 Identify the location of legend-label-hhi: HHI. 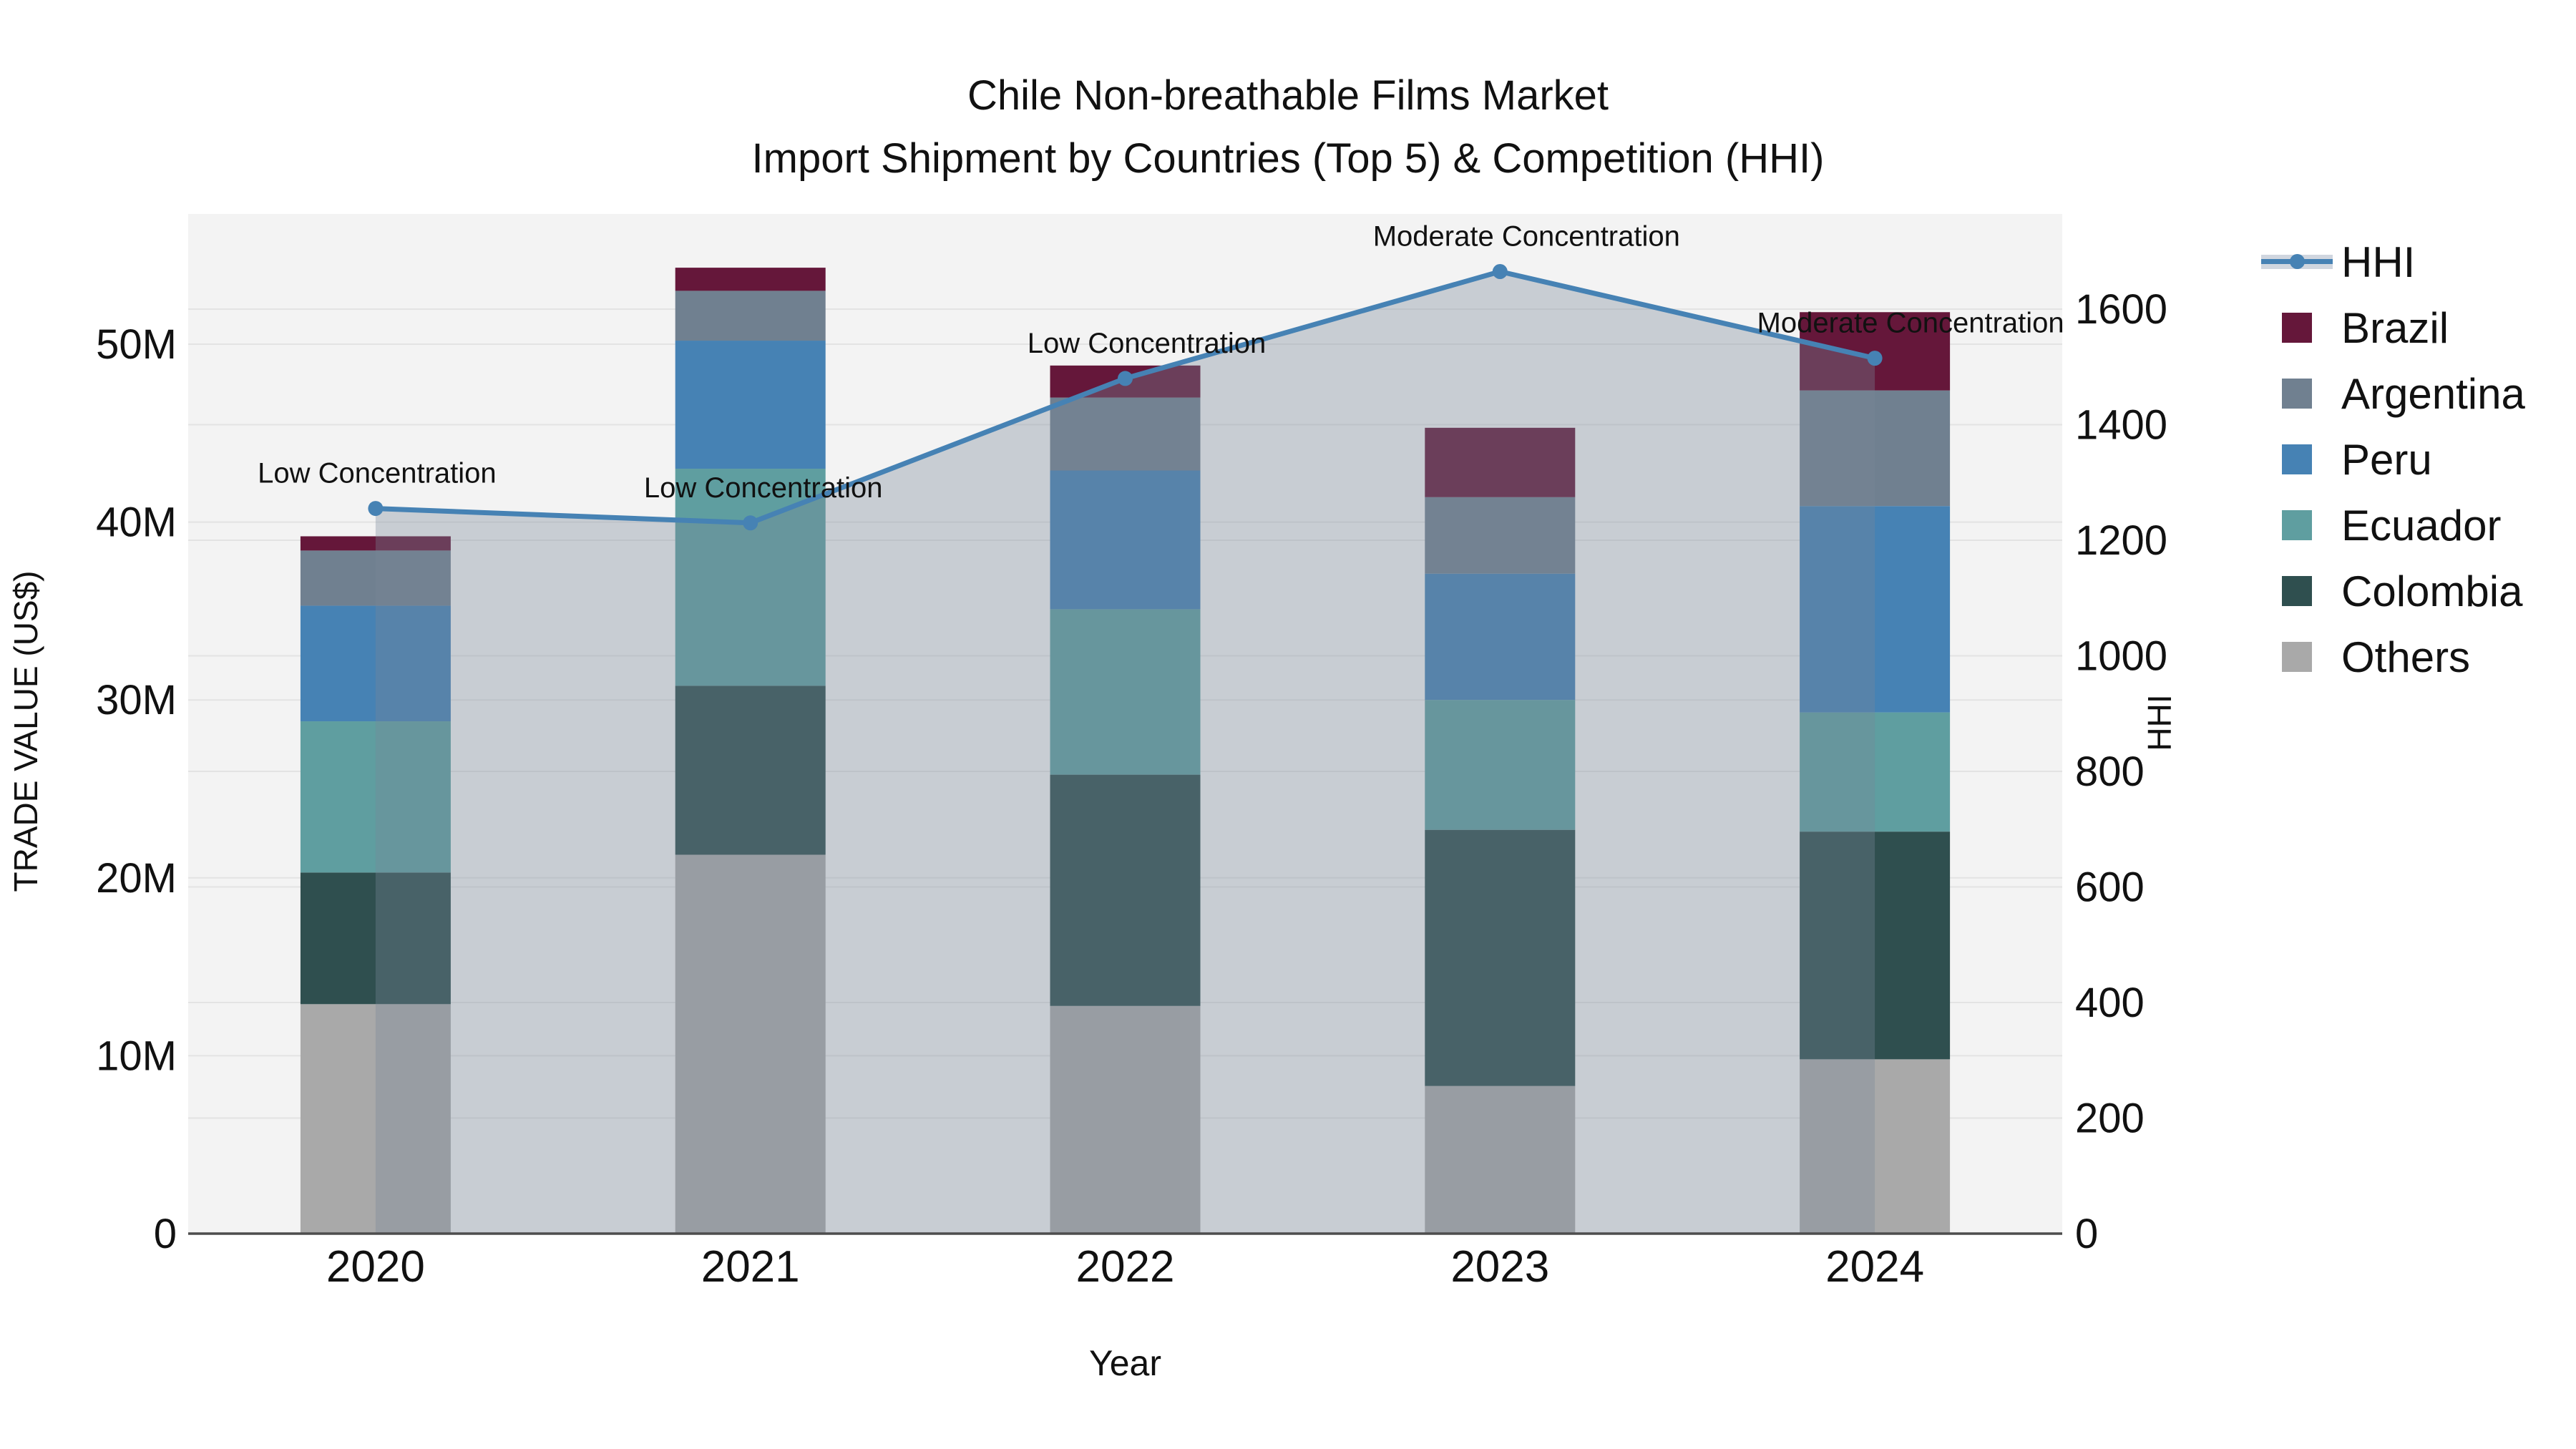
(2378, 262).